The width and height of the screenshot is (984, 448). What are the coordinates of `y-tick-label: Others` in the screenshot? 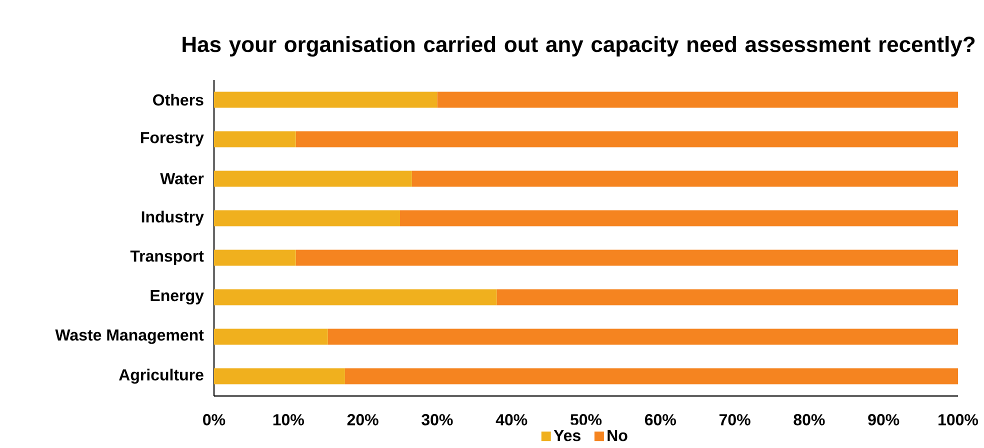 It's located at (178, 100).